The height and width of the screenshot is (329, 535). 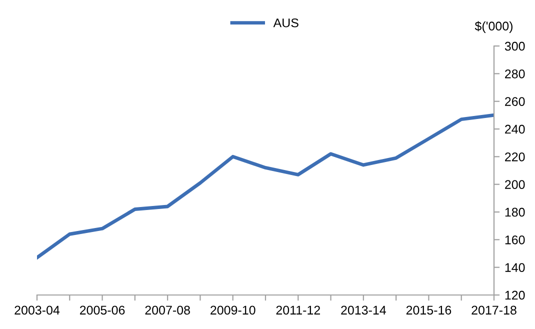 I want to click on y-tick-label: 200, so click(x=515, y=184).